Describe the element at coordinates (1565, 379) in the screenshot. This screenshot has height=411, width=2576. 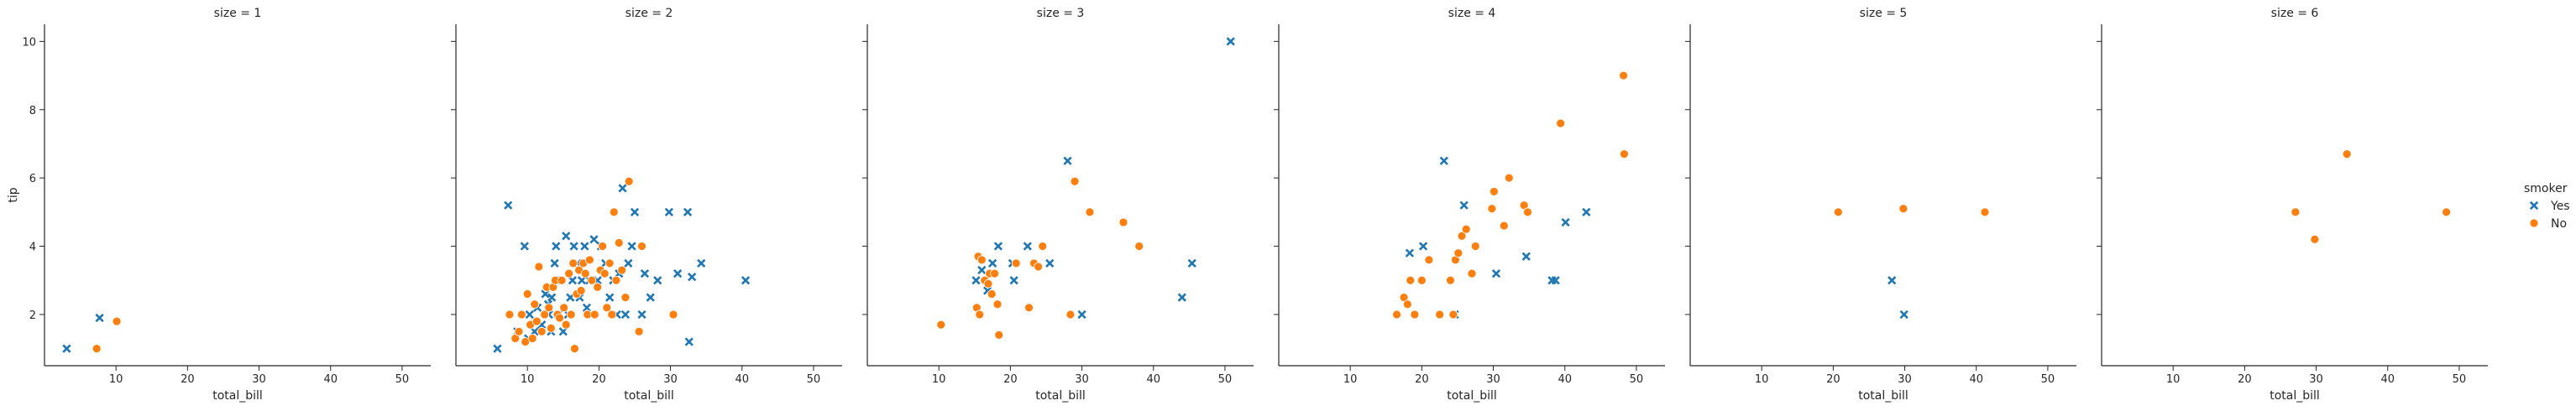
I see `x-tick-label: 40` at that location.